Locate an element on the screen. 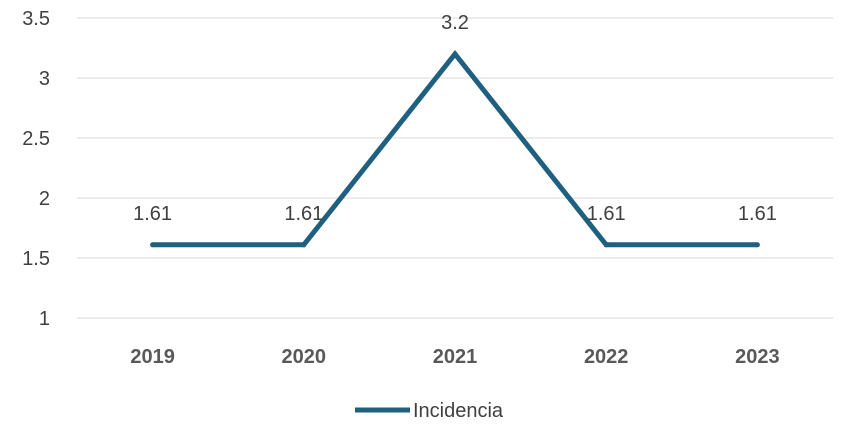 This screenshot has width=850, height=427. y-tick-label: 1.5 is located at coordinates (36, 259).